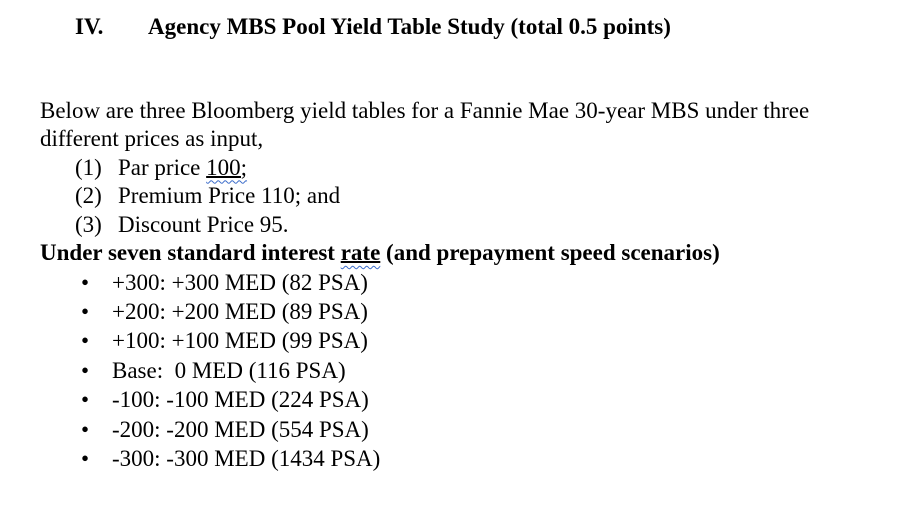 This screenshot has height=515, width=898. I want to click on scenario-bullet-item: • +200: +200 MED (89 PSA), so click(489, 311).